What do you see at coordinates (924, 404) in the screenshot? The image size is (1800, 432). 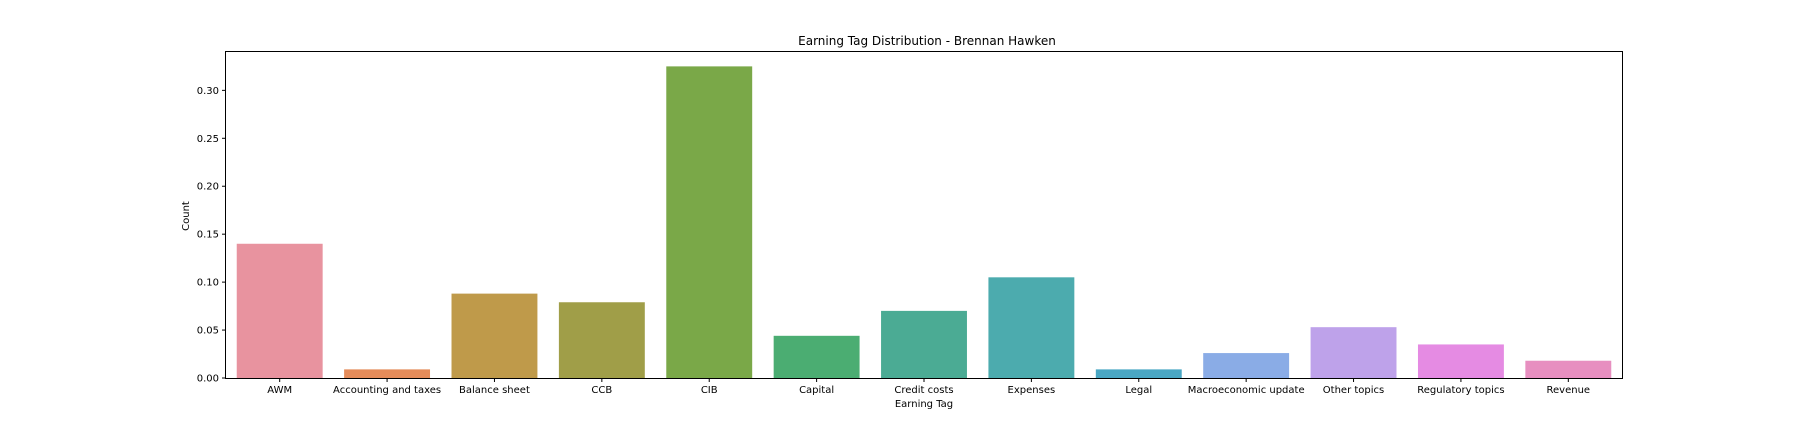 I see `x-axis-label: Earning Tag` at bounding box center [924, 404].